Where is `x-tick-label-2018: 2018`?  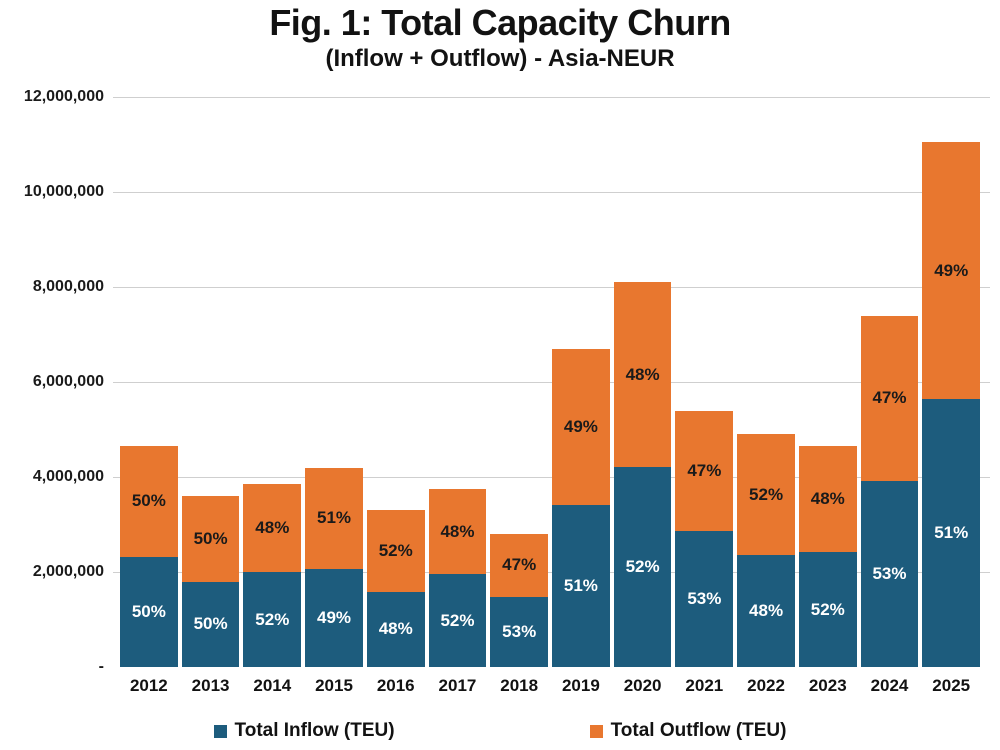 x-tick-label-2018: 2018 is located at coordinates (519, 685).